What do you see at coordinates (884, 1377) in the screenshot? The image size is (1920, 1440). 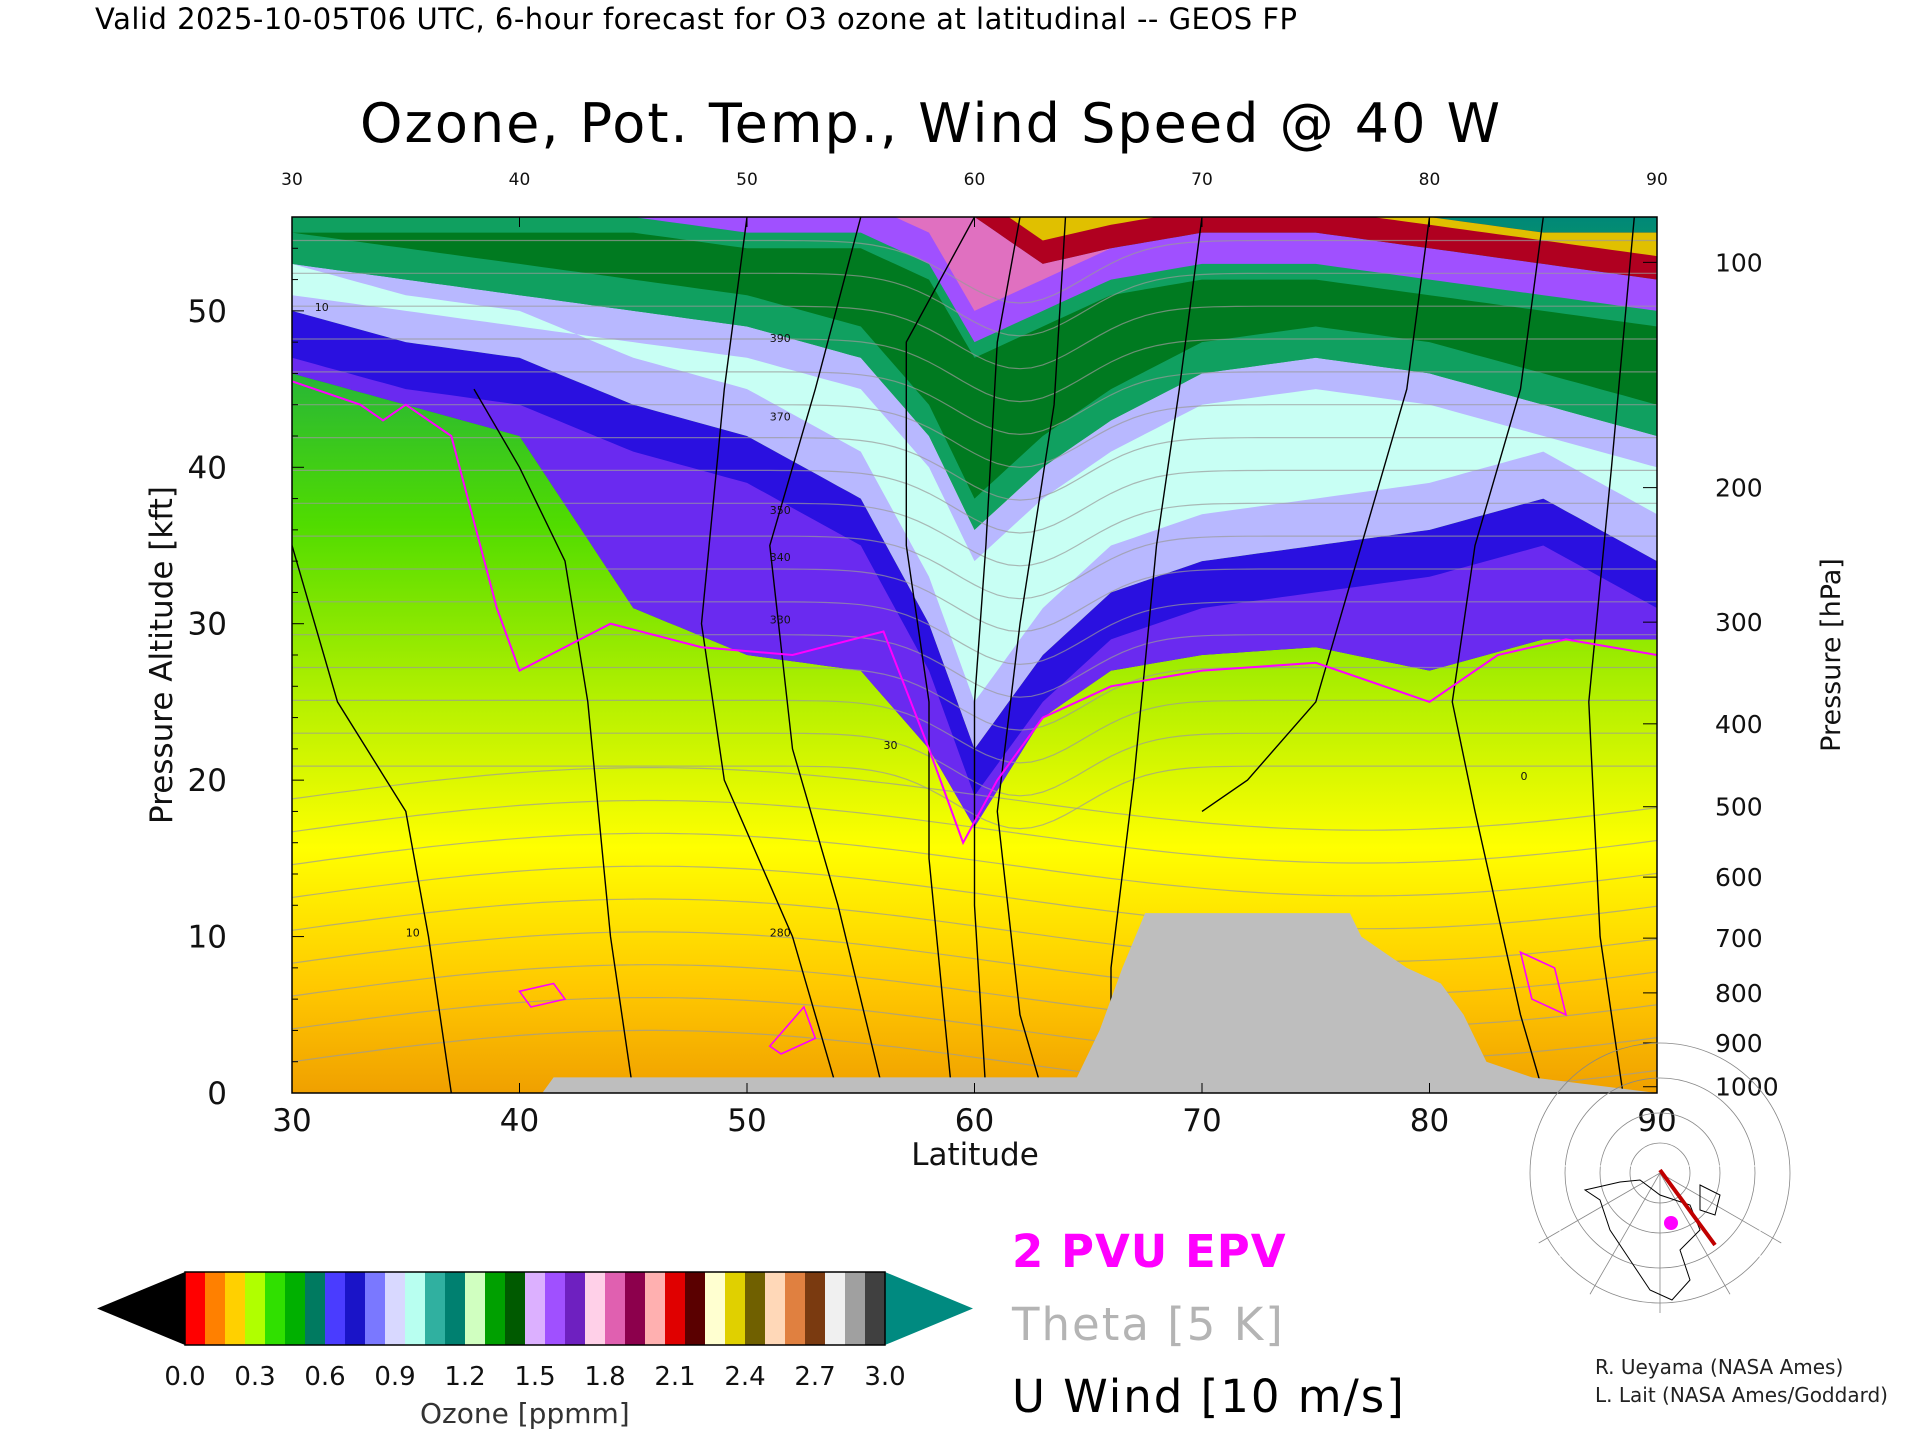 I see `colorbar-tick-label: 3.0` at bounding box center [884, 1377].